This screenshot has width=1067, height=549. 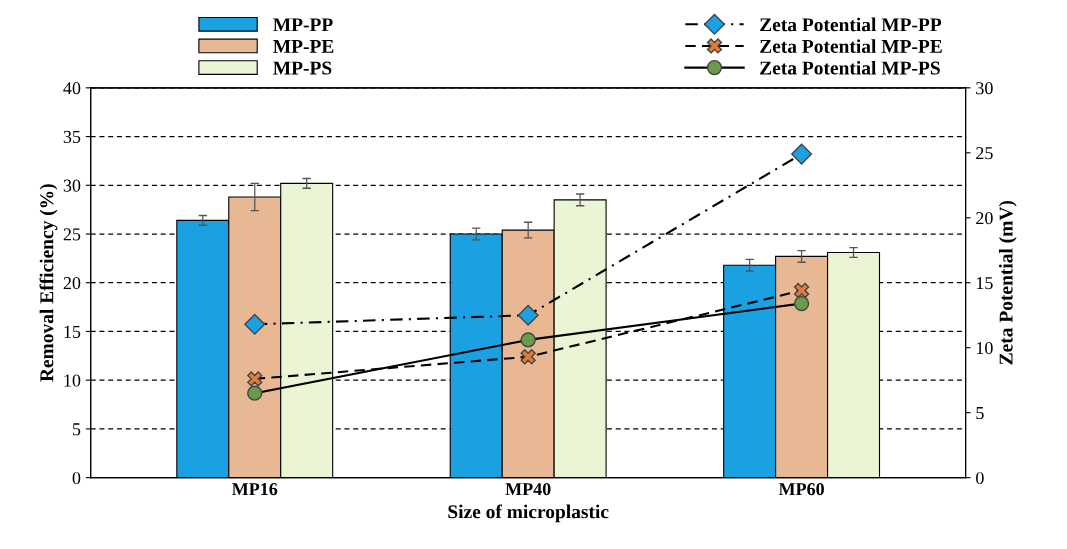 I want to click on y-tick-label: 20, so click(x=72, y=283).